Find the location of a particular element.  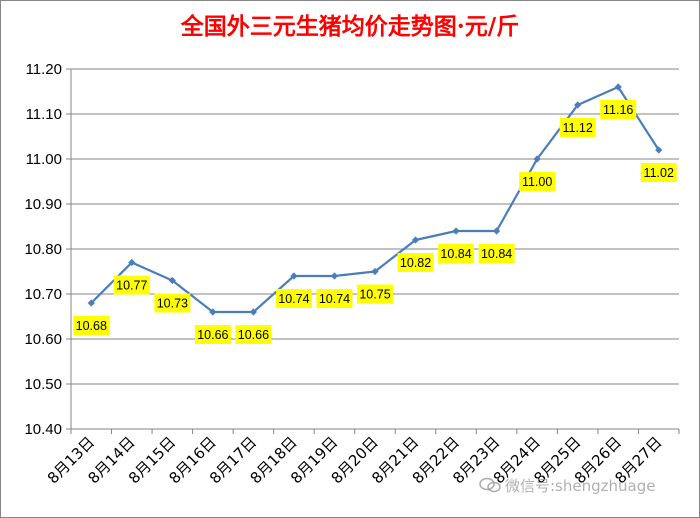

y-tick-label: 10.80 is located at coordinates (43, 249).